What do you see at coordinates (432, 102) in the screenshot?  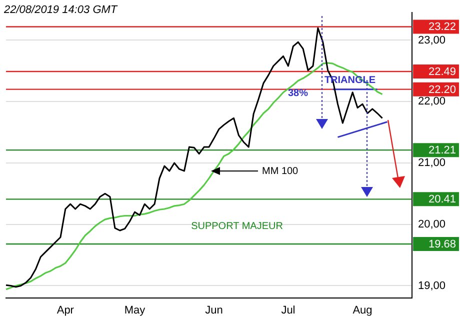 I see `y-tick-label: 22,00` at bounding box center [432, 102].